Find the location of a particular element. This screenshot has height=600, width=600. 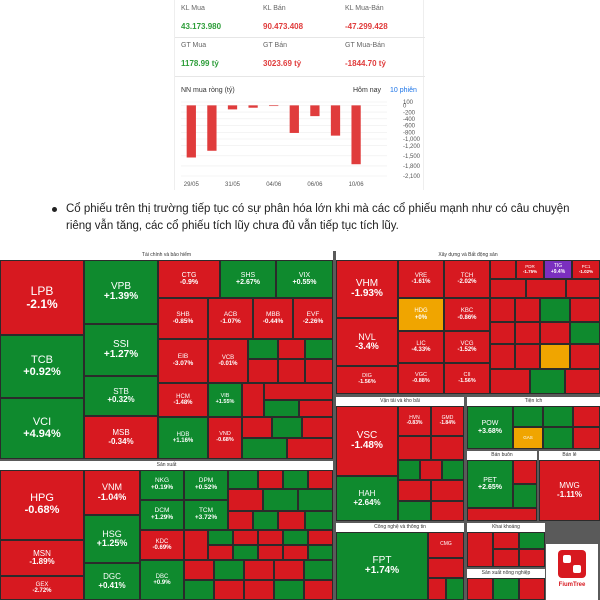

tile-pow: POW +3.68% is located at coordinates (490, 427).